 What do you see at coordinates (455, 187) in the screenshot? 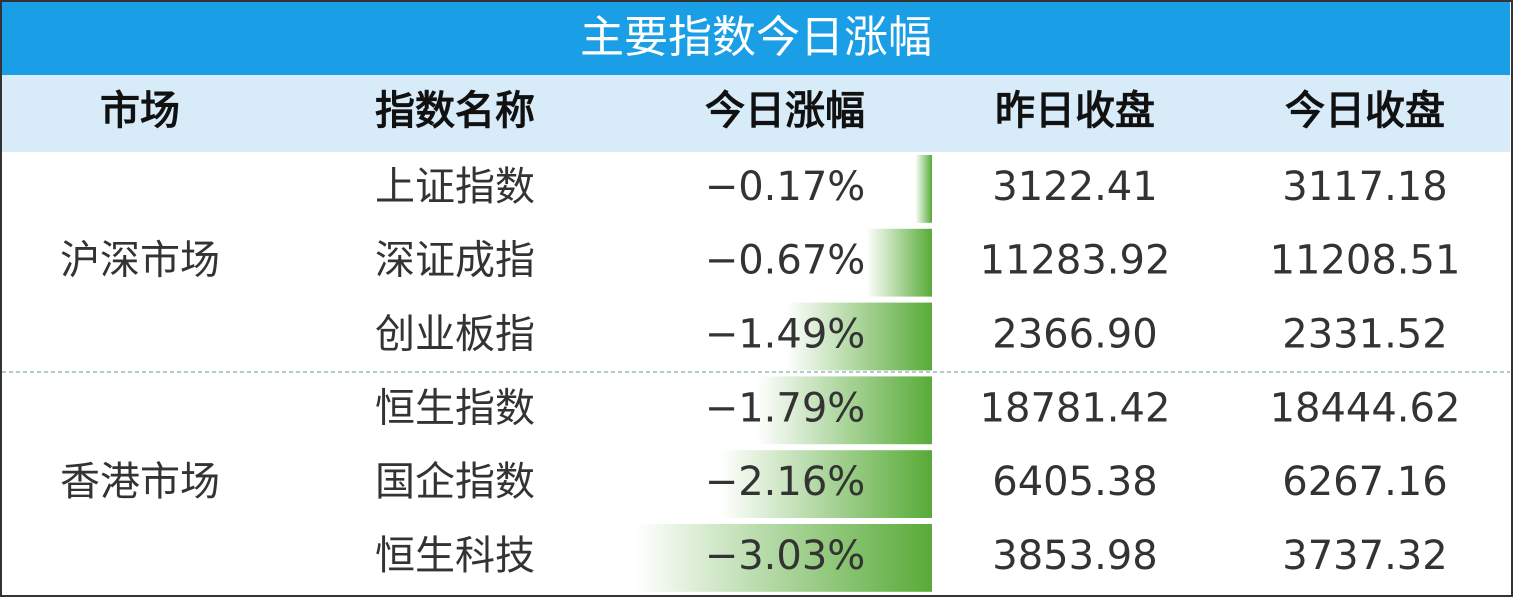
I see `index-name: 上证指数` at bounding box center [455, 187].